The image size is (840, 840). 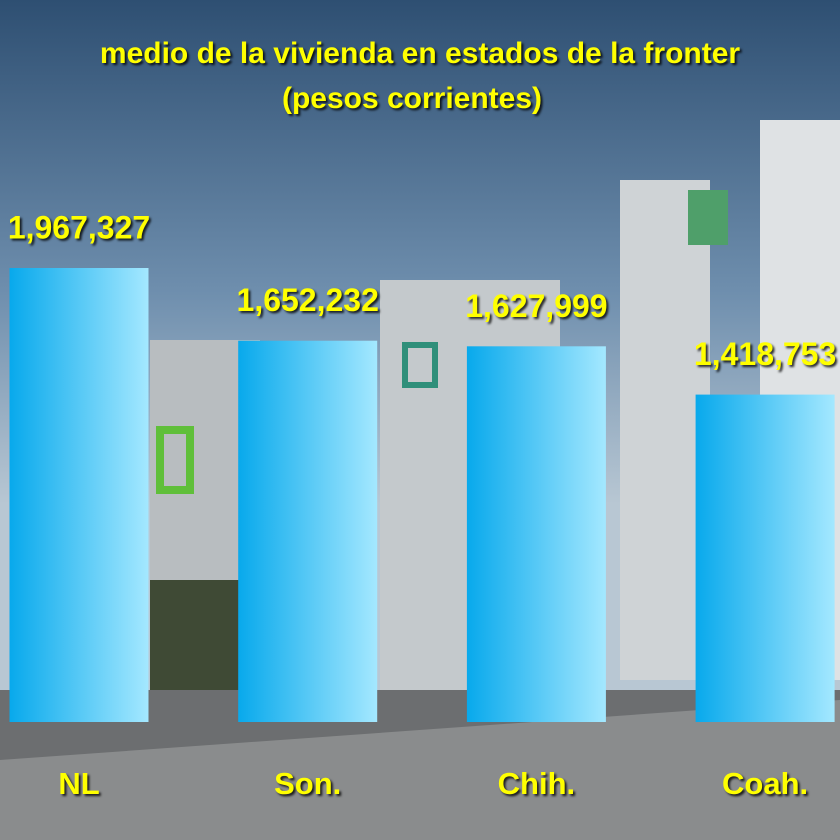 I want to click on value-label: 1,967,327, so click(x=79, y=227).